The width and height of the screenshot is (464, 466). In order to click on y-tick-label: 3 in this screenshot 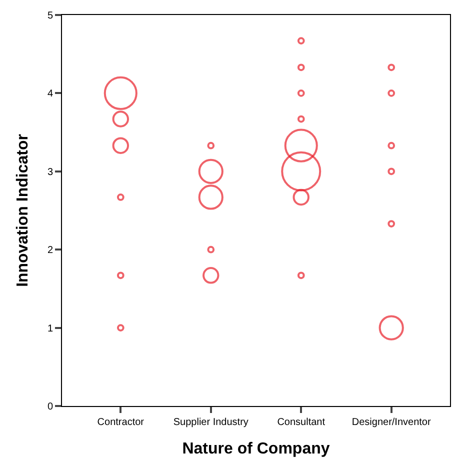, I will do `click(50, 172)`.